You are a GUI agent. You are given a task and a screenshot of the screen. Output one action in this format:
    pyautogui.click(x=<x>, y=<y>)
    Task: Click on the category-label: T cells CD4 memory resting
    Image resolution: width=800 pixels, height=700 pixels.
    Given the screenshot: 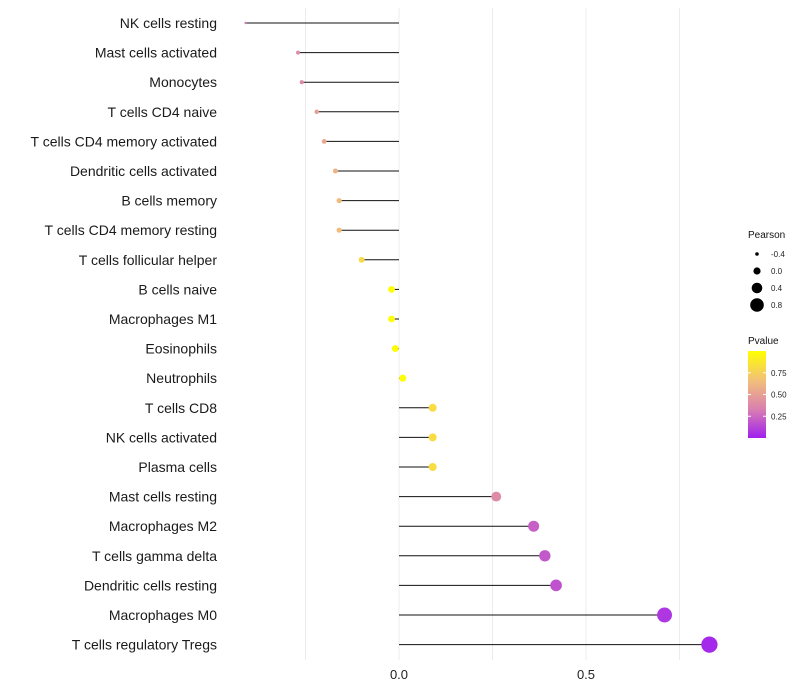 What is the action you would take?
    pyautogui.click(x=131, y=230)
    